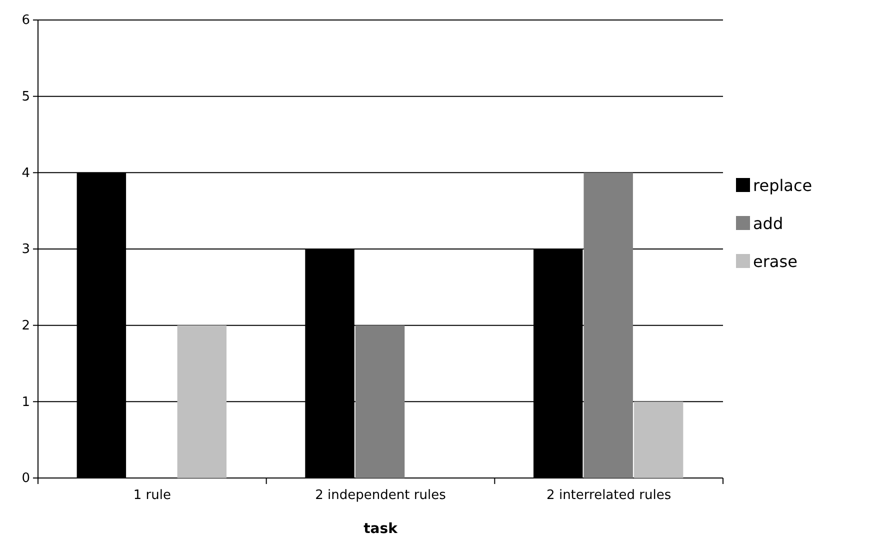 Image resolution: width=896 pixels, height=549 pixels. I want to click on legend-label: erase, so click(775, 261).